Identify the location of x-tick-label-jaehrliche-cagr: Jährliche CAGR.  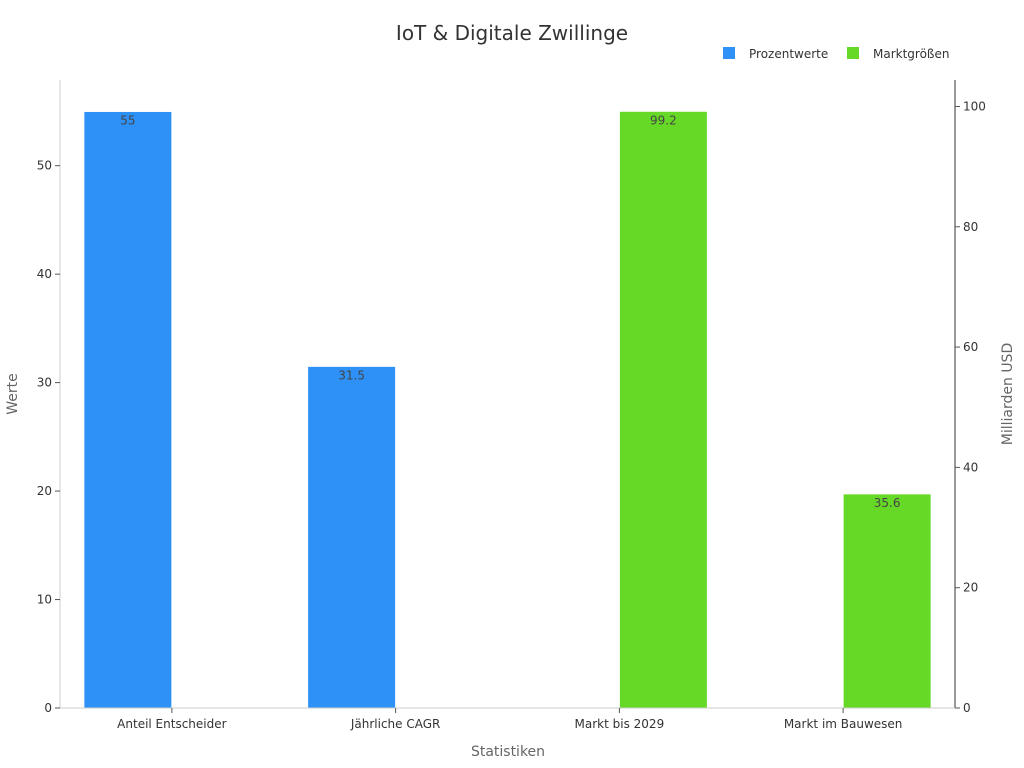
(395, 724).